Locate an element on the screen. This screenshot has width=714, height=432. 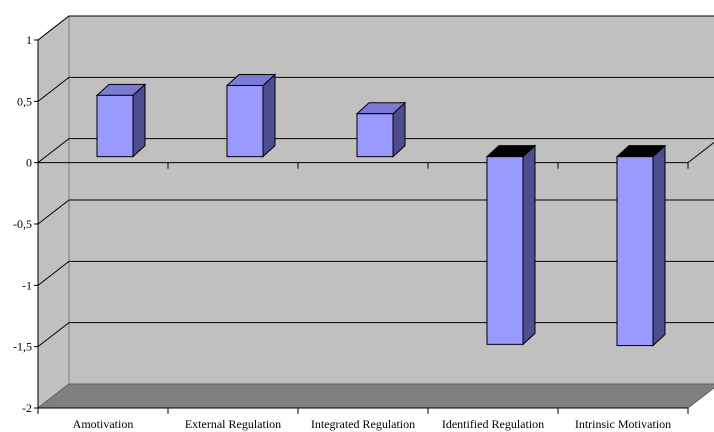
floor is located at coordinates (375, 396).